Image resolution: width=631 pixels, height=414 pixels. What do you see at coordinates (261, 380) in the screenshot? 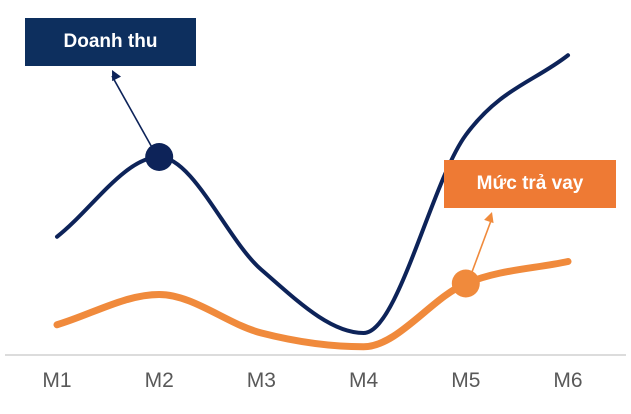
I see `x-tick-label: M3` at bounding box center [261, 380].